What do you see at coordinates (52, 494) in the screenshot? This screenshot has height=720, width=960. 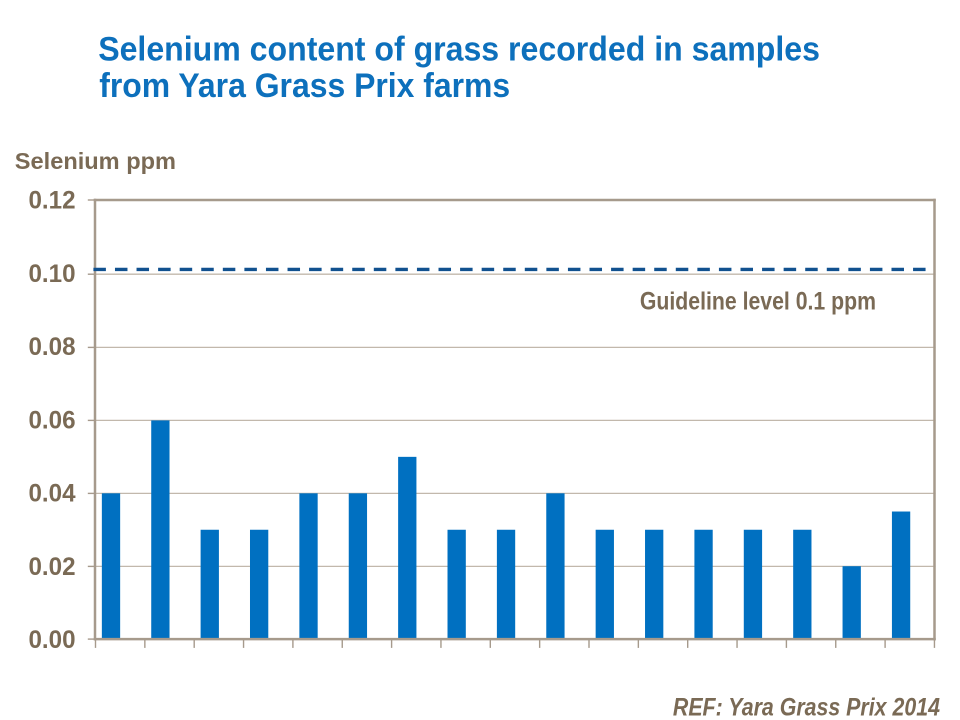 I see `svg-text: 0.04` at bounding box center [52, 494].